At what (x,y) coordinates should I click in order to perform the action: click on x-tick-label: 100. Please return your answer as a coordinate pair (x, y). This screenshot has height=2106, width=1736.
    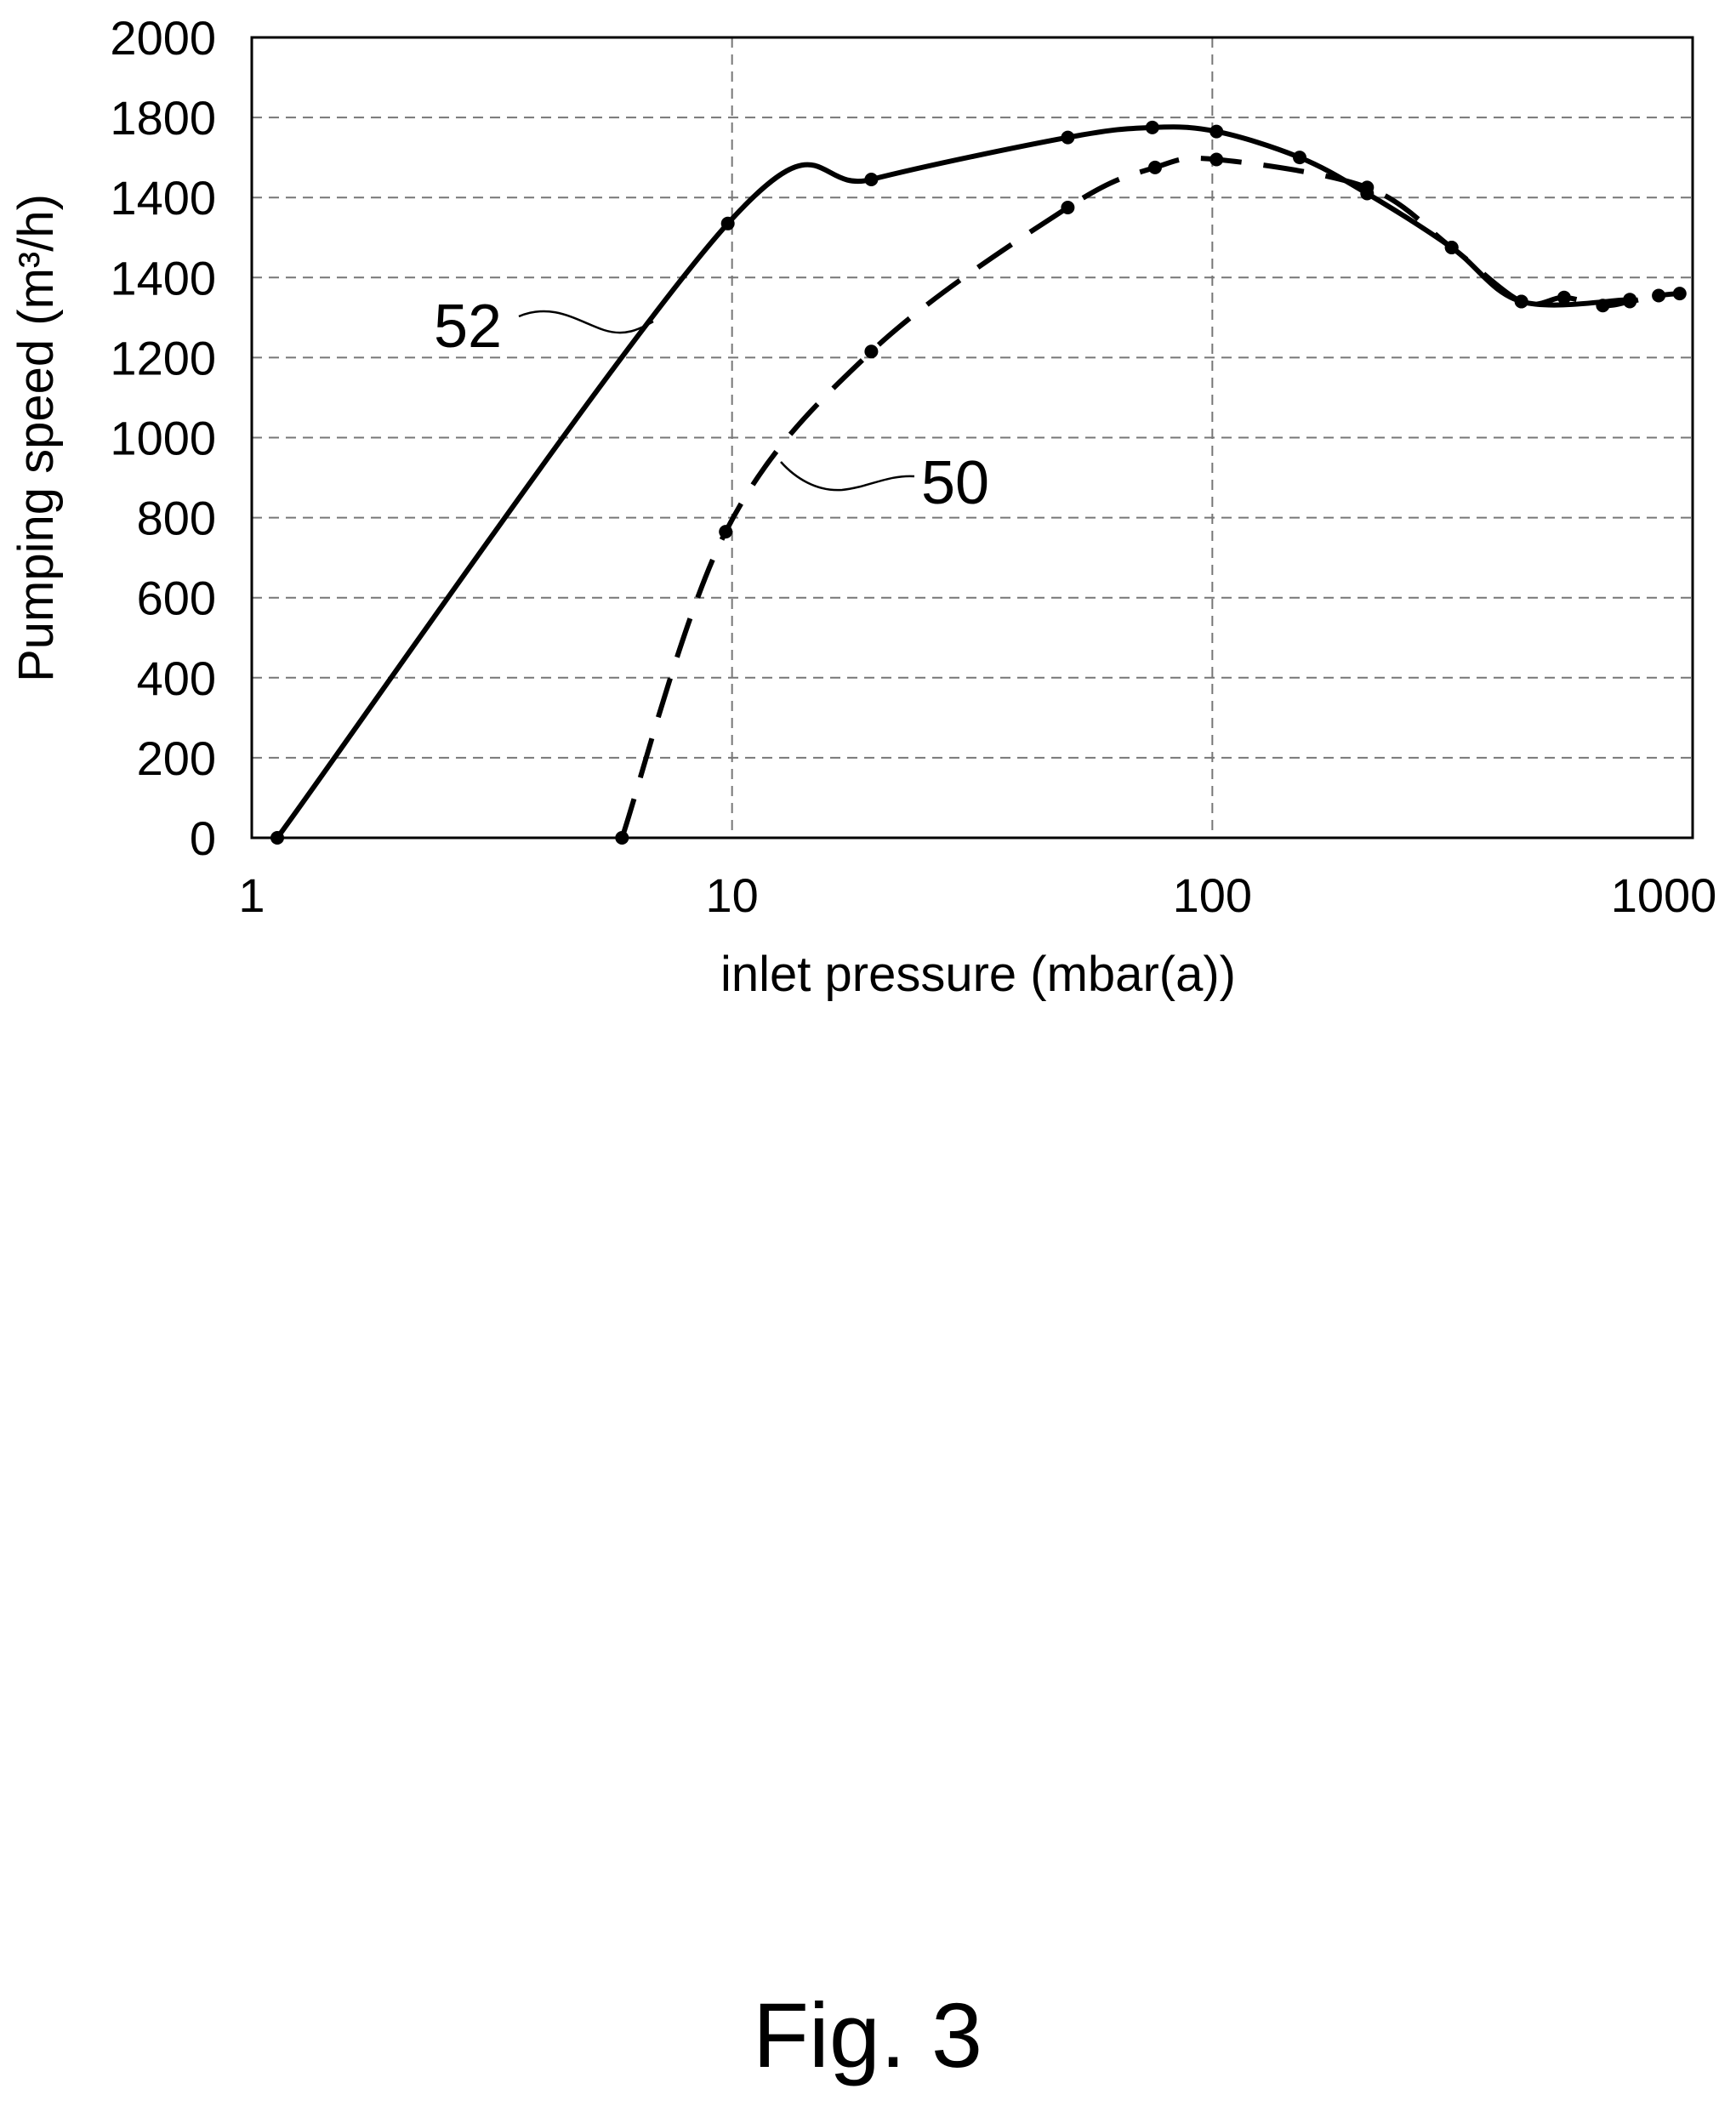
    Looking at the image, I should click on (1212, 895).